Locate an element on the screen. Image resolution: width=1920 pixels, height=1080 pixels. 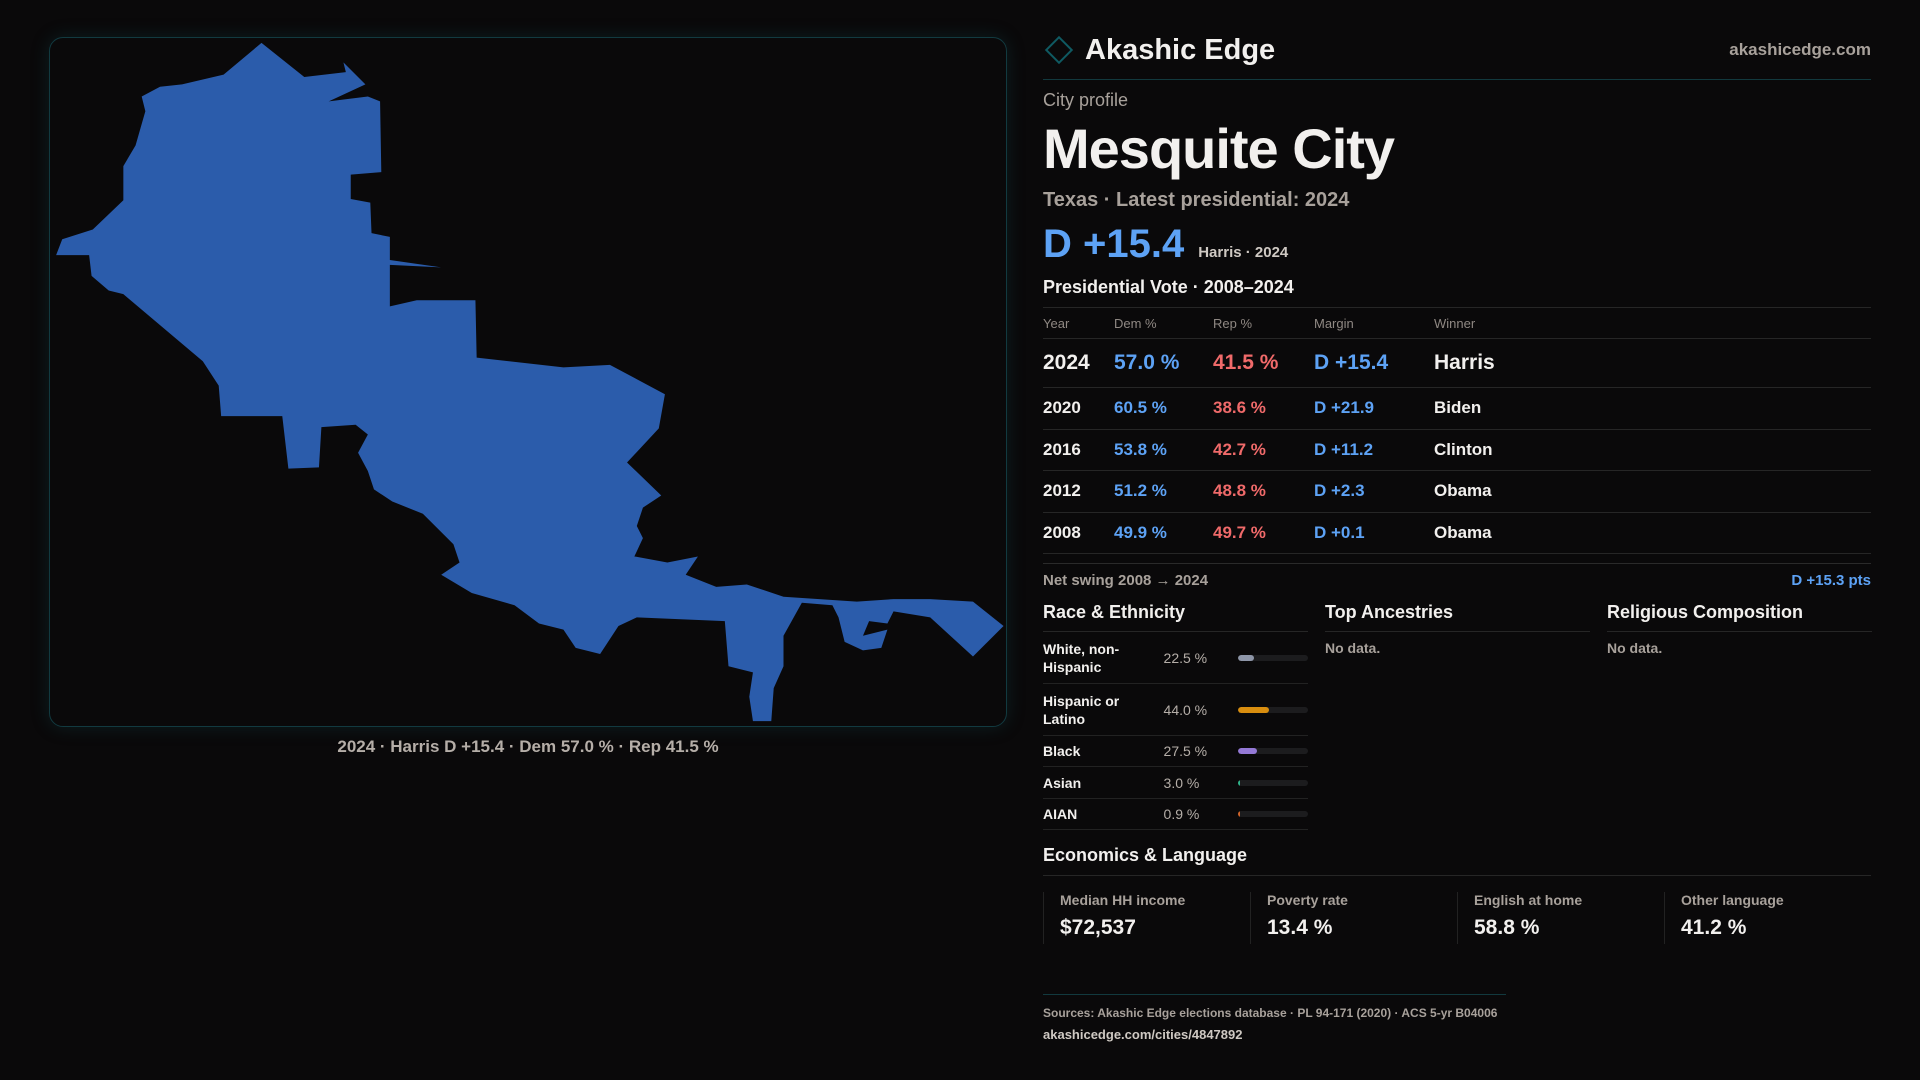
margin: D +2.3 is located at coordinates (1374, 491).